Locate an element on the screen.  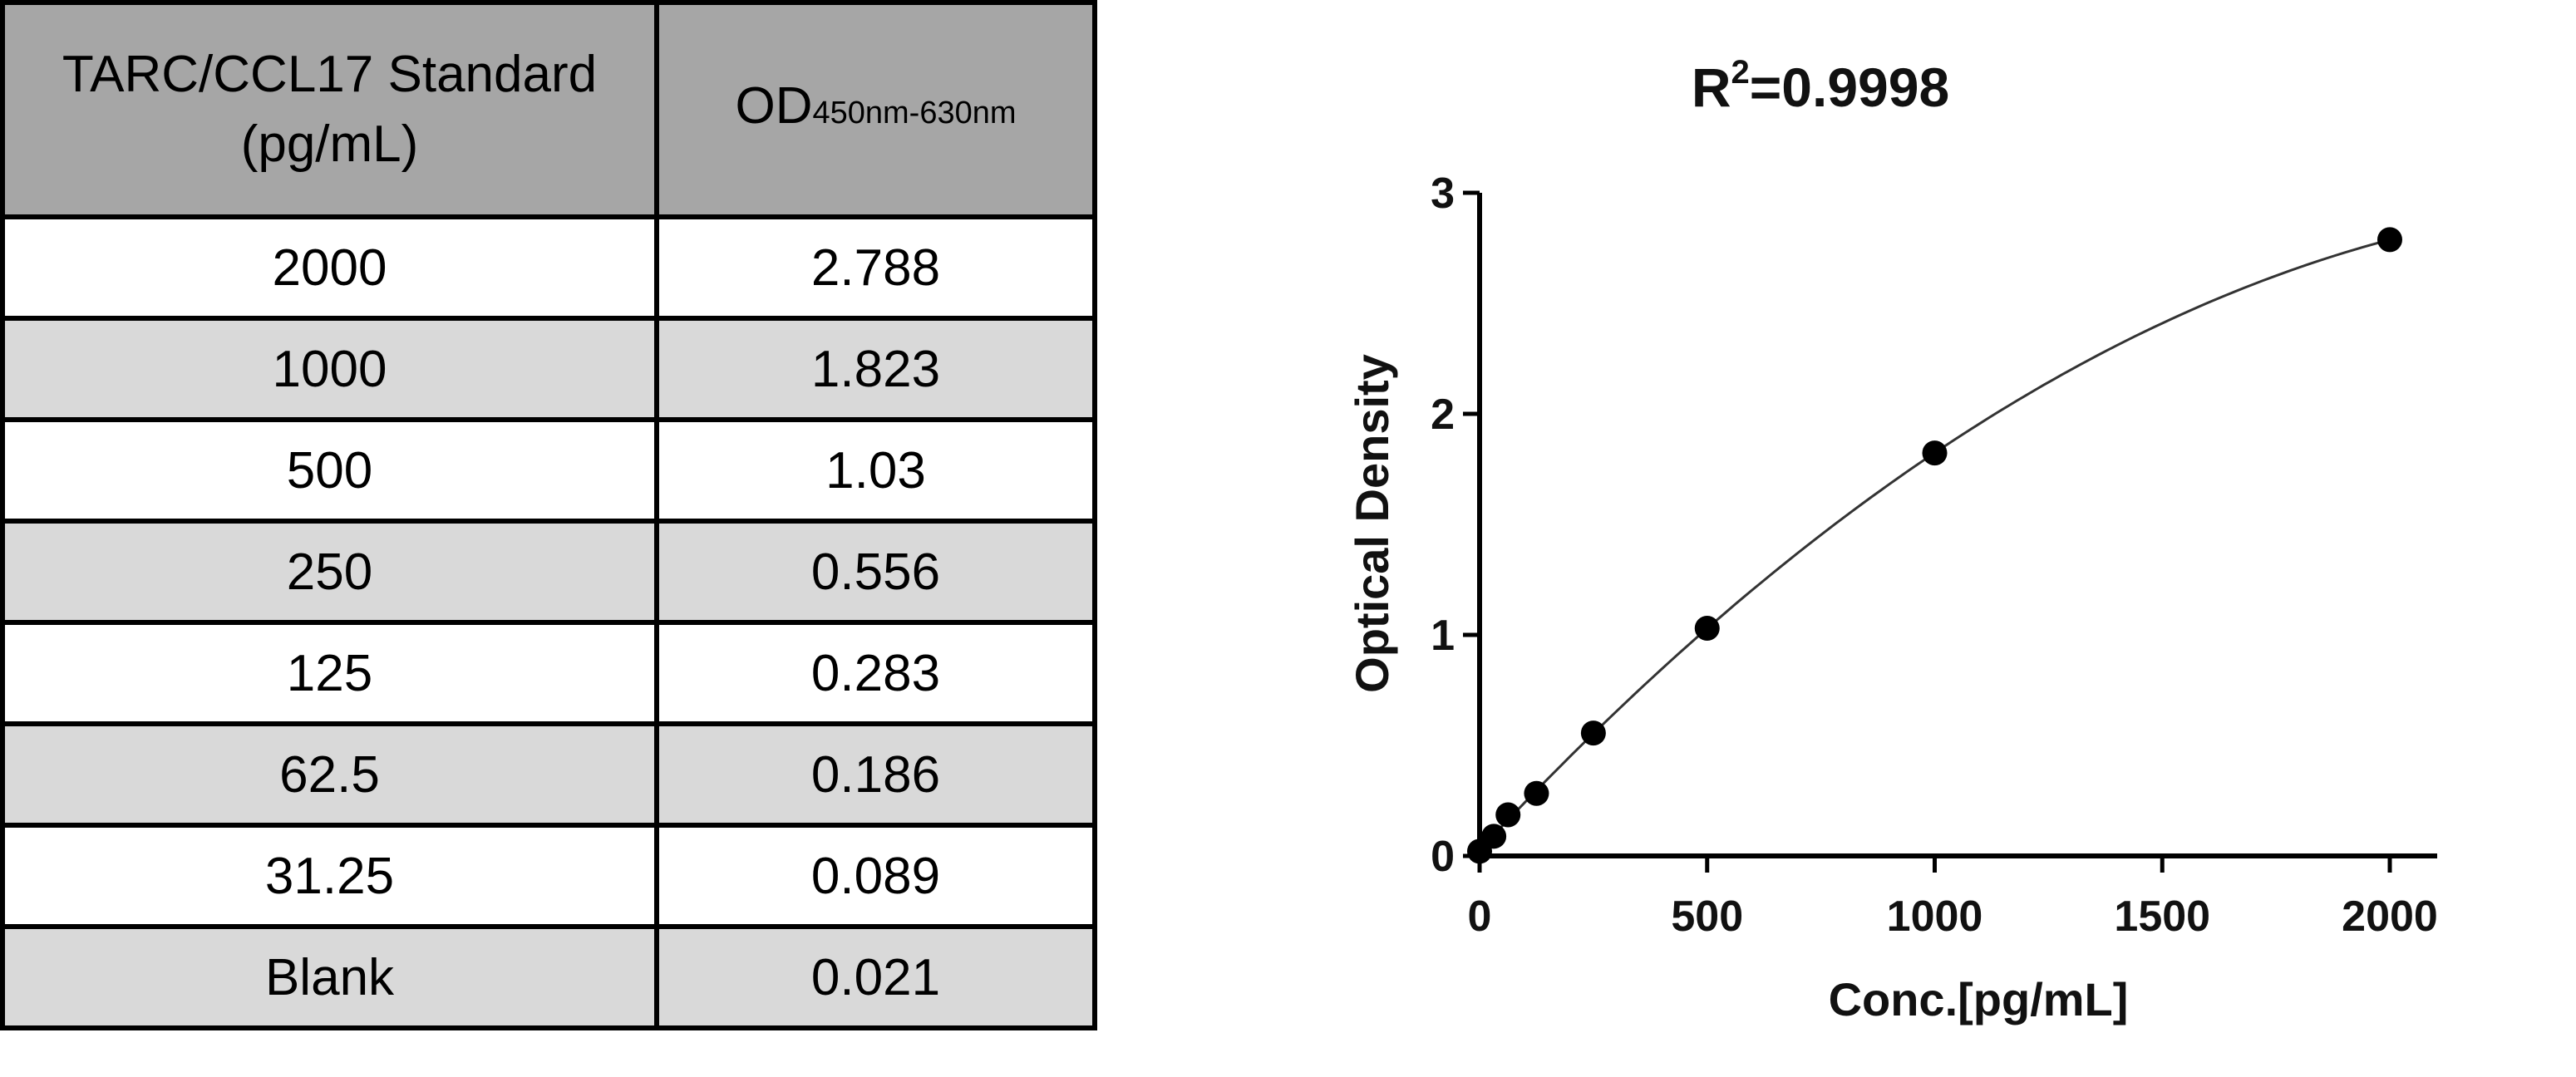
cell-od: 0.021 is located at coordinates (875, 977).